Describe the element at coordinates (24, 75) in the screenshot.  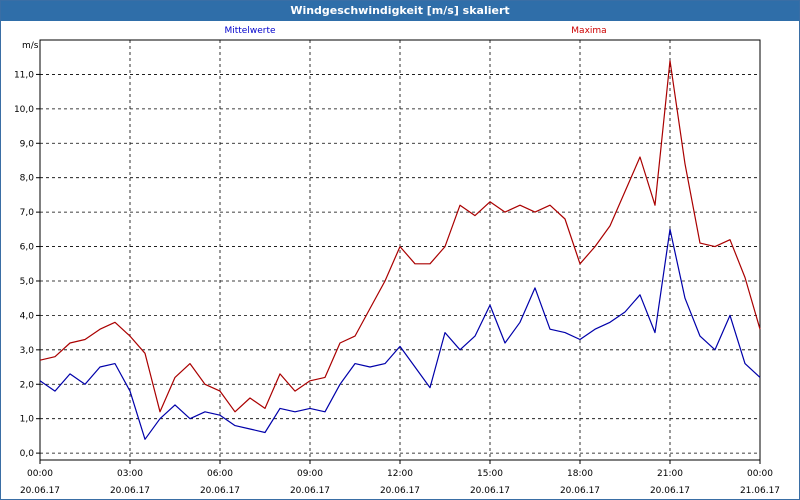
I see `y-tick-label: 11,0` at that location.